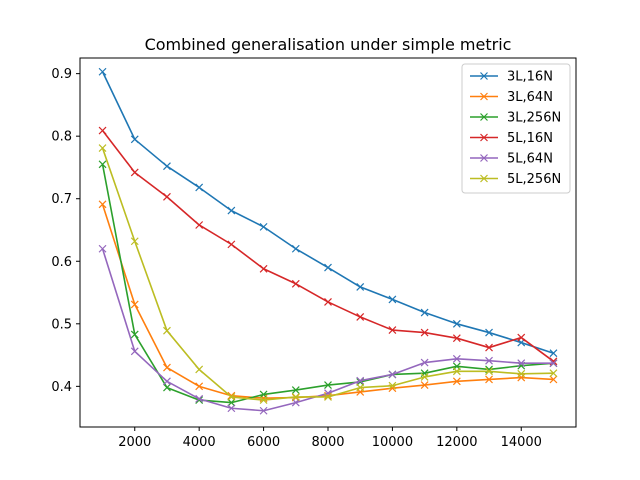 The height and width of the screenshot is (480, 640). I want to click on legend-entry: 5L,16N, so click(511, 138).